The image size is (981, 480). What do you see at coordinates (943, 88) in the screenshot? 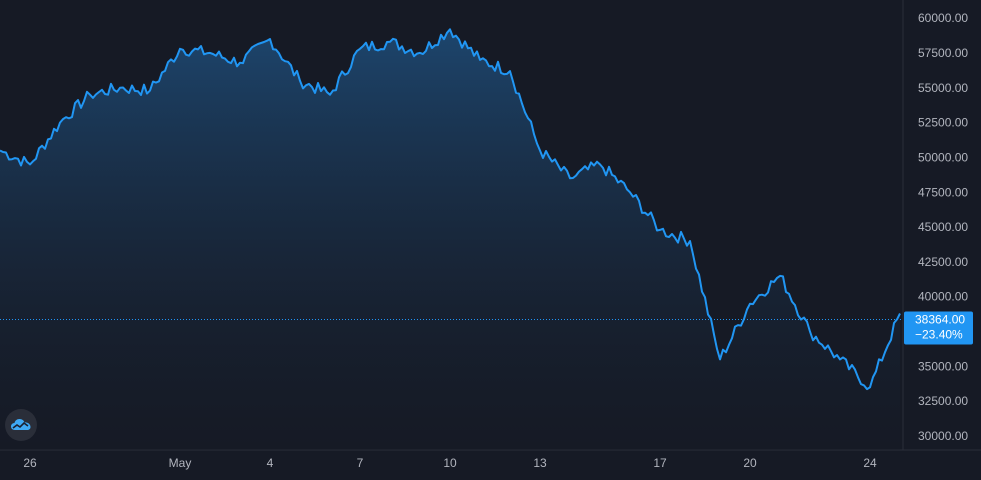
I see `price-axis-tick-label: 55000.00` at bounding box center [943, 88].